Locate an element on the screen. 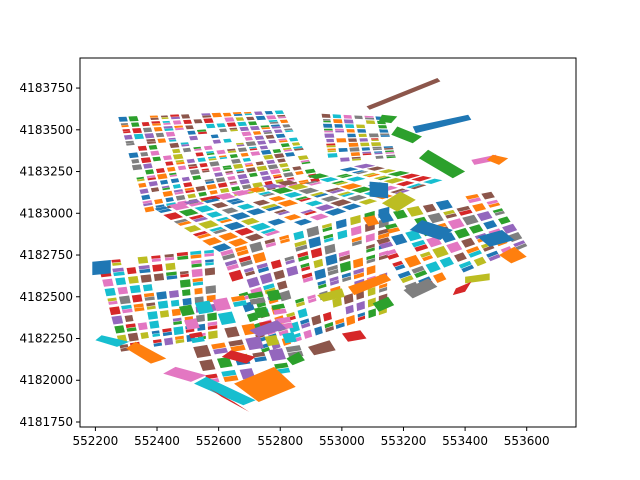  x-tick-label: 553400 is located at coordinates (465, 441).